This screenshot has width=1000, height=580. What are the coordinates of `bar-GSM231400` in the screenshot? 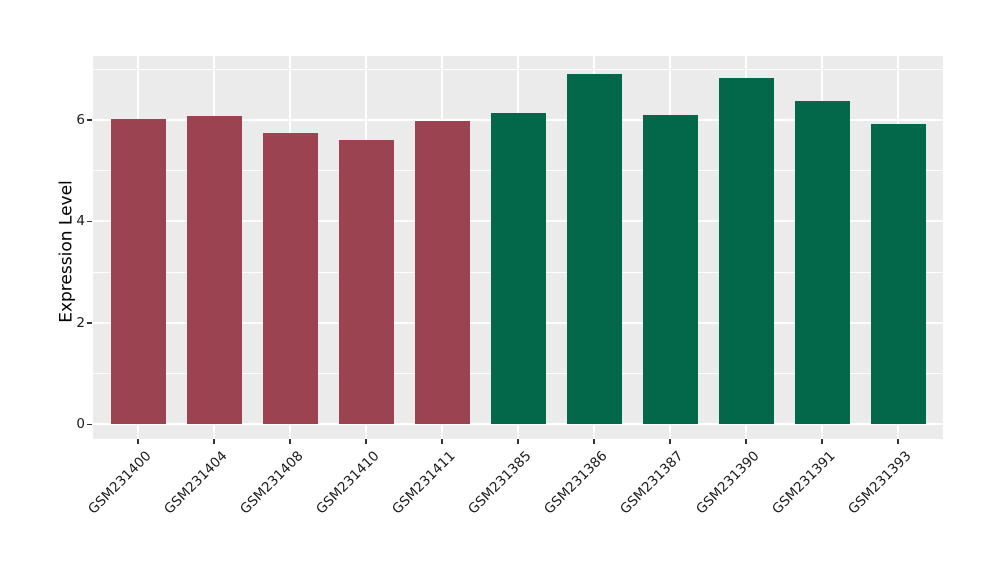 It's located at (138, 272).